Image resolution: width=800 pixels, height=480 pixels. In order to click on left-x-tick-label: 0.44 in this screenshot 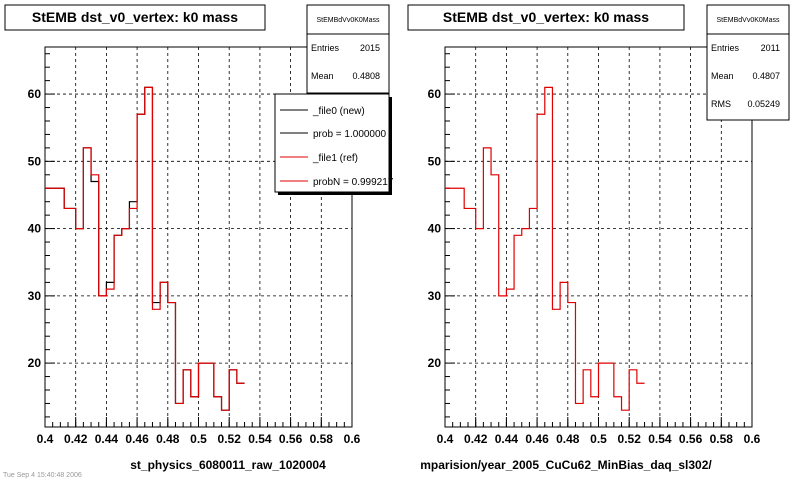, I will do `click(107, 439)`.